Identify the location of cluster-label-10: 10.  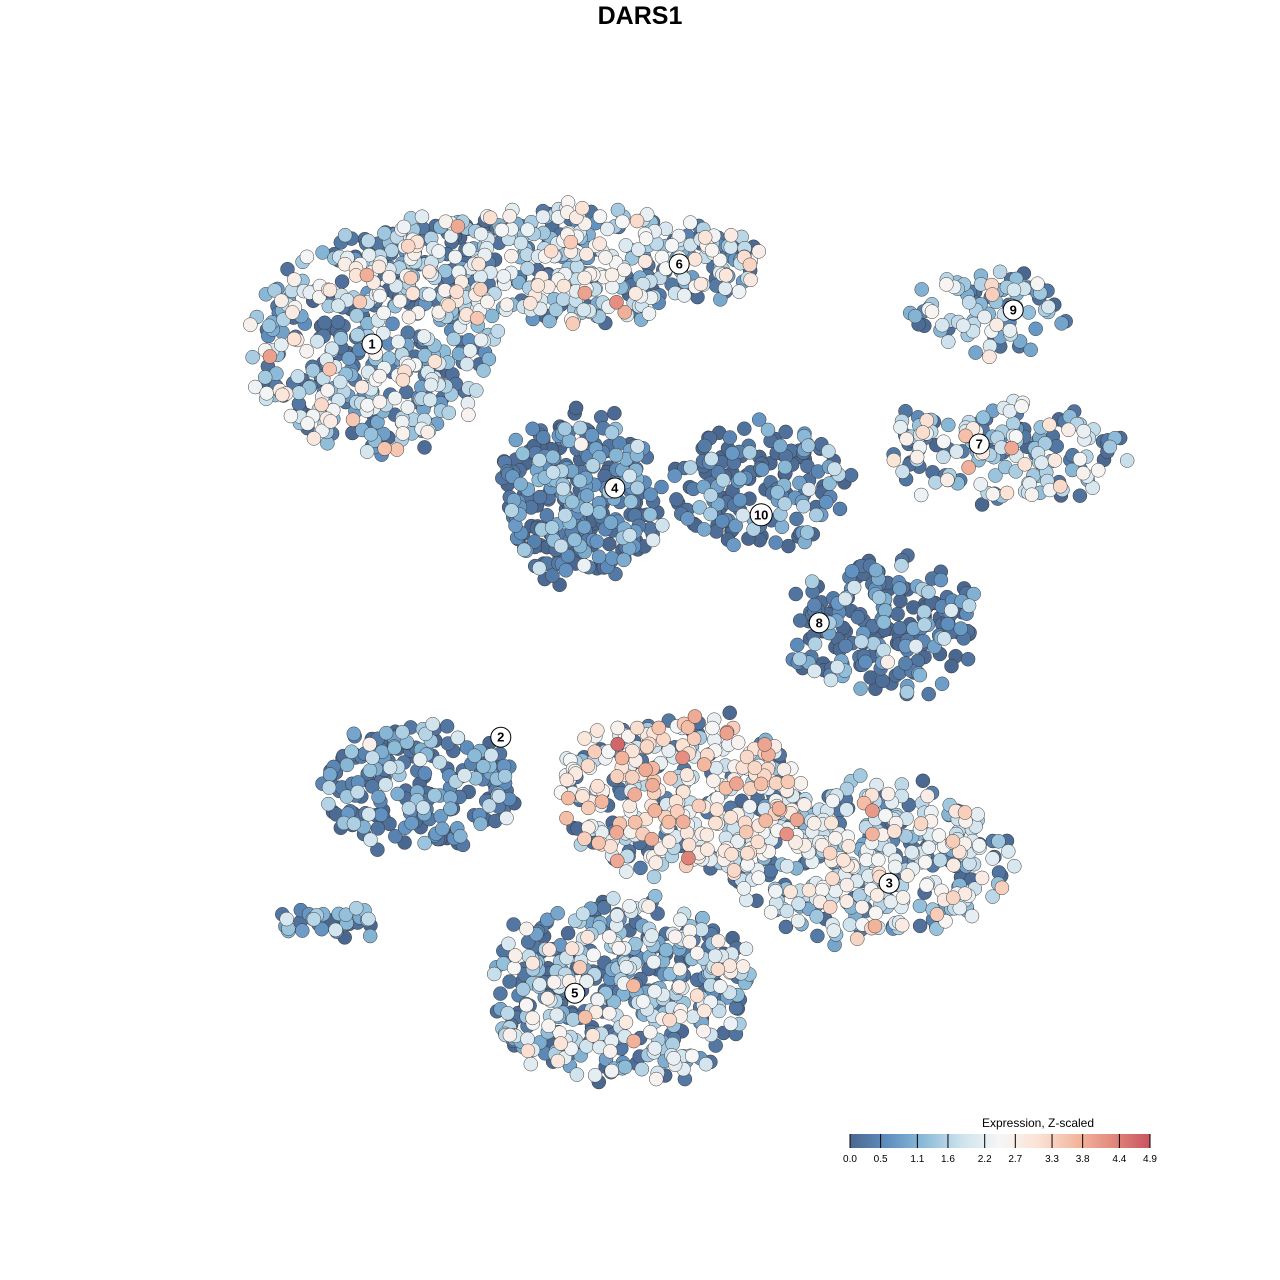
(761, 515).